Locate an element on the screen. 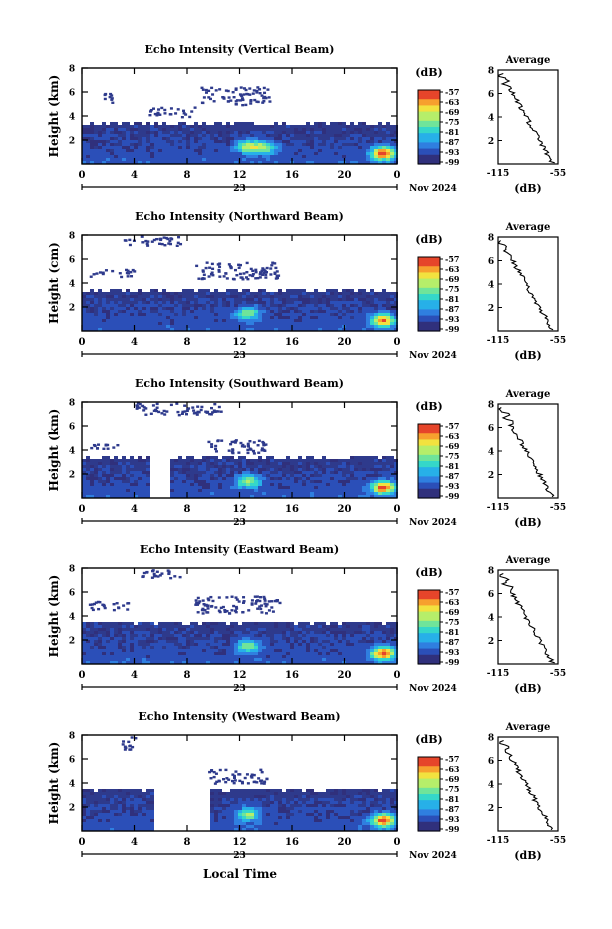  y-axis-label: Height (km) is located at coordinates (54, 116).